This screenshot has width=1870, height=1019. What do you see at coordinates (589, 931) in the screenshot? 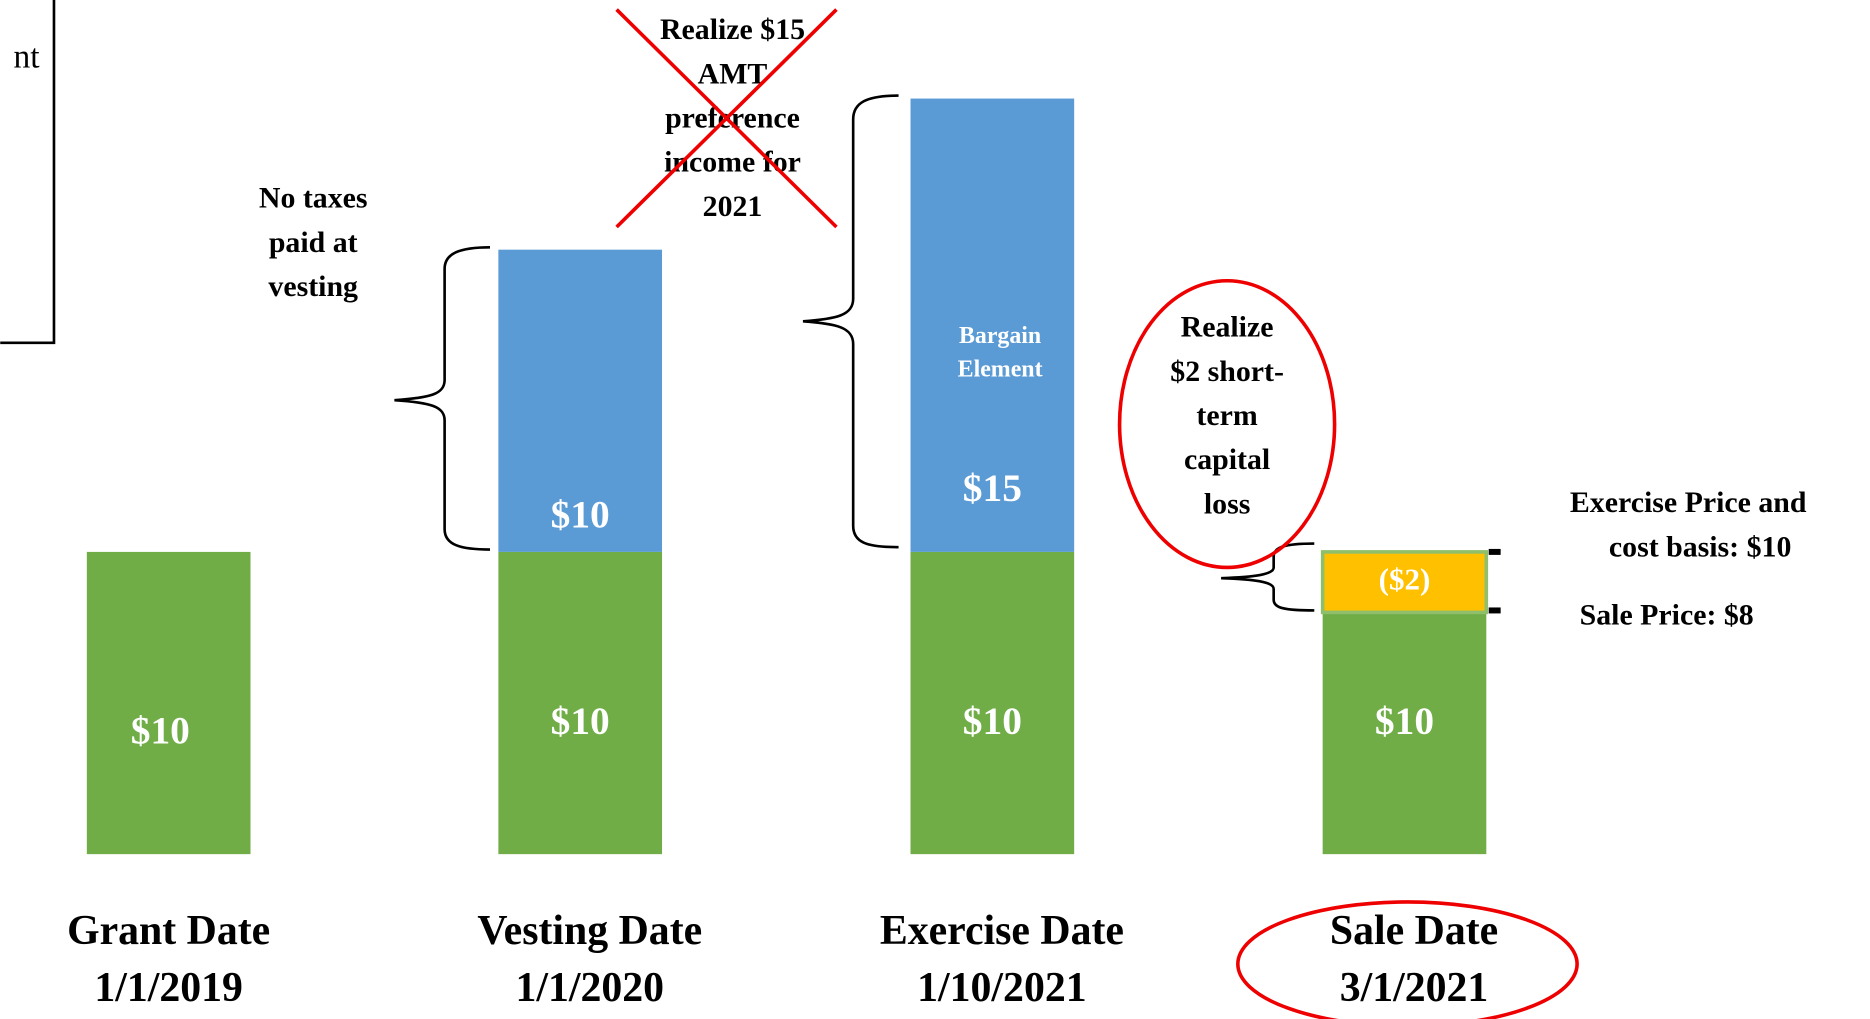
I see `category-label: Vesting Date` at bounding box center [589, 931].